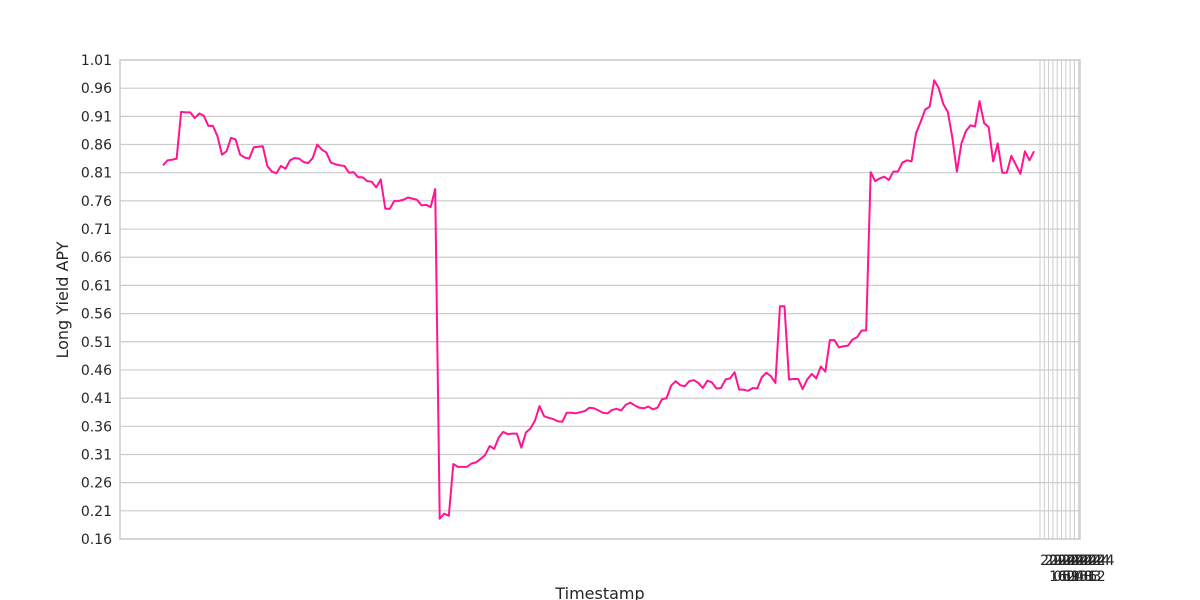 The width and height of the screenshot is (1200, 600). What do you see at coordinates (96, 315) in the screenshot?
I see `y-tick-label: 0.56` at bounding box center [96, 315].